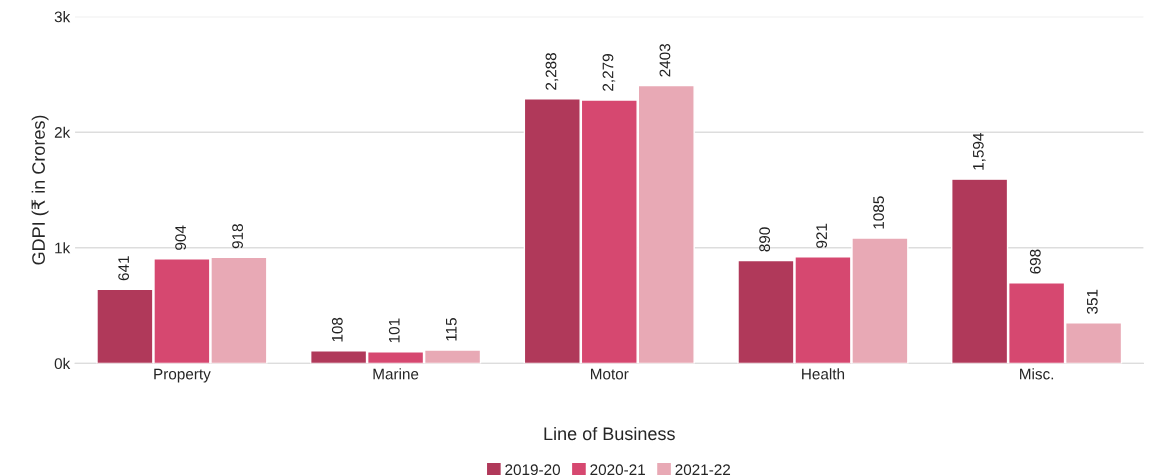 The image size is (1155, 475). Describe the element at coordinates (703, 469) in the screenshot. I see `legend-label: 2021-22` at that location.